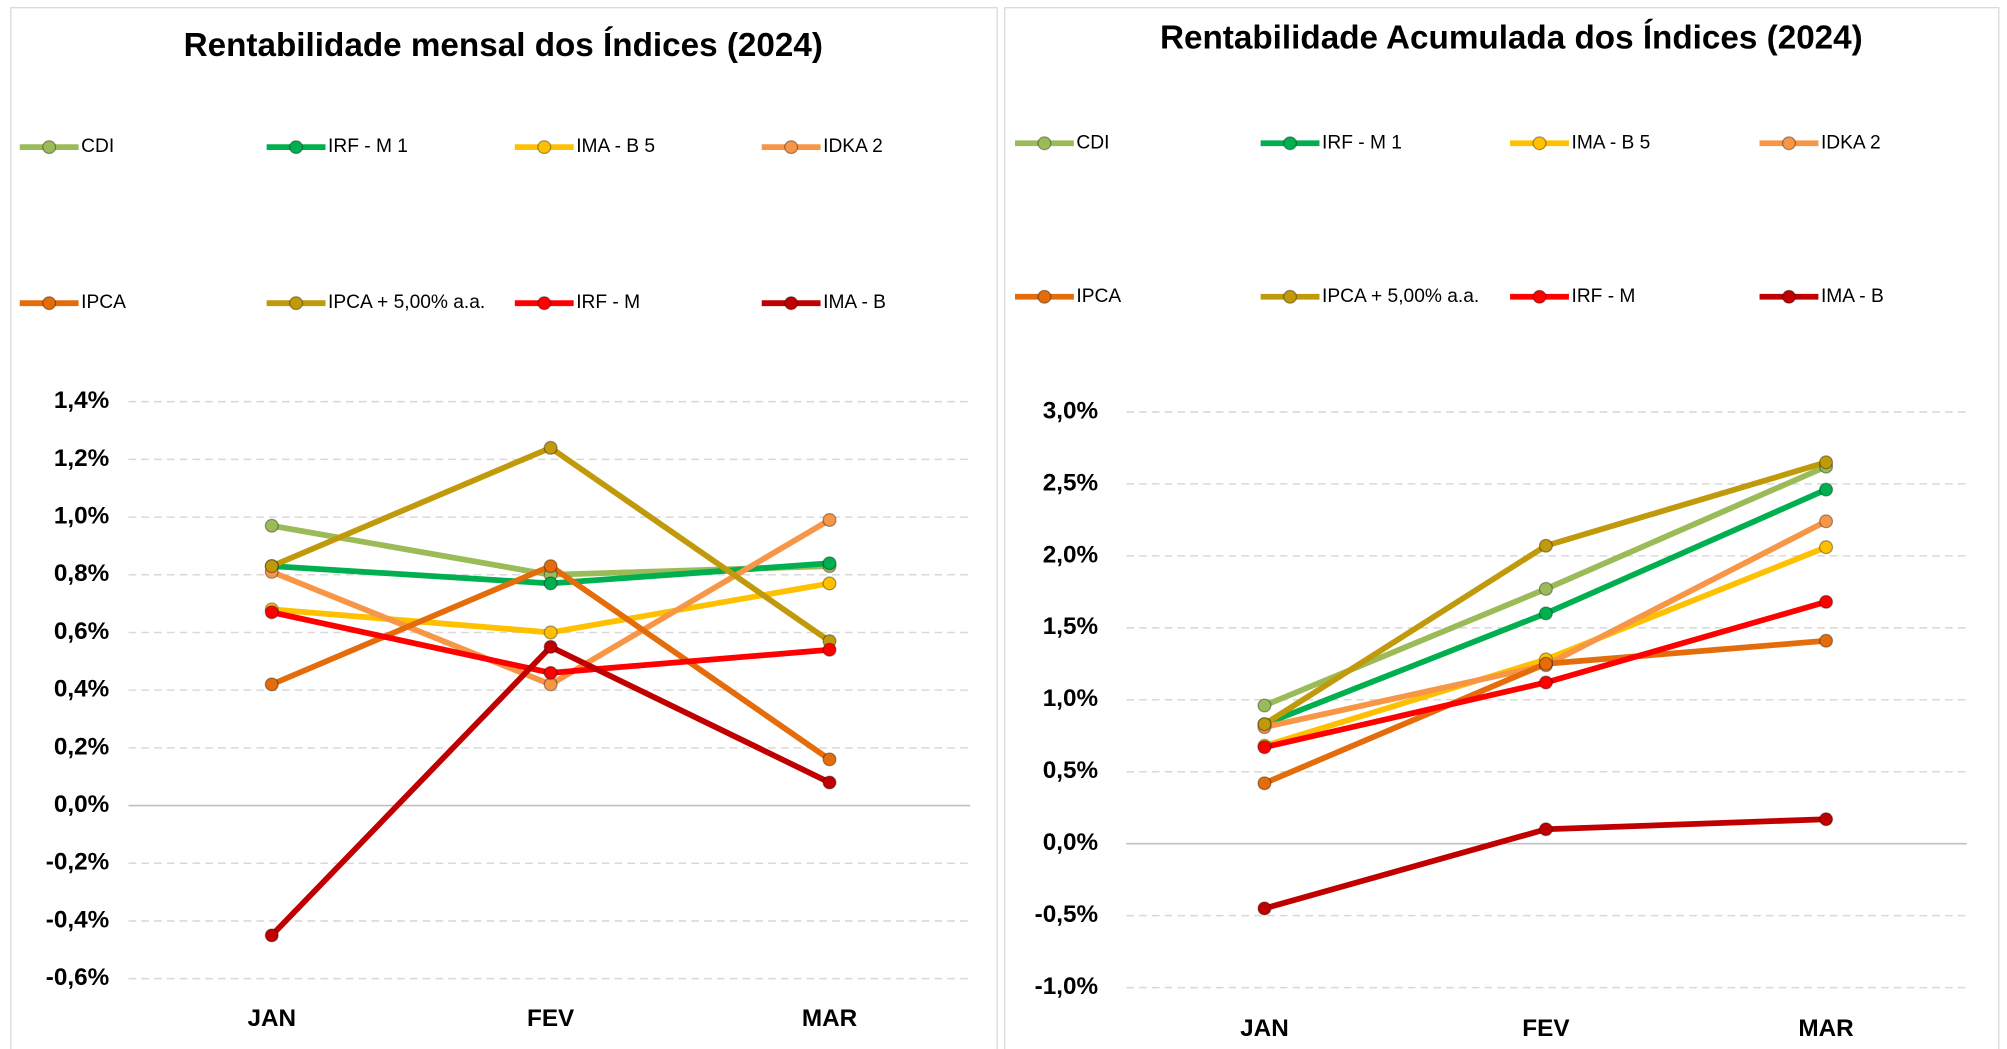 This screenshot has width=2007, height=1049. I want to click on y-tick-label: 1,2%, so click(81, 458).